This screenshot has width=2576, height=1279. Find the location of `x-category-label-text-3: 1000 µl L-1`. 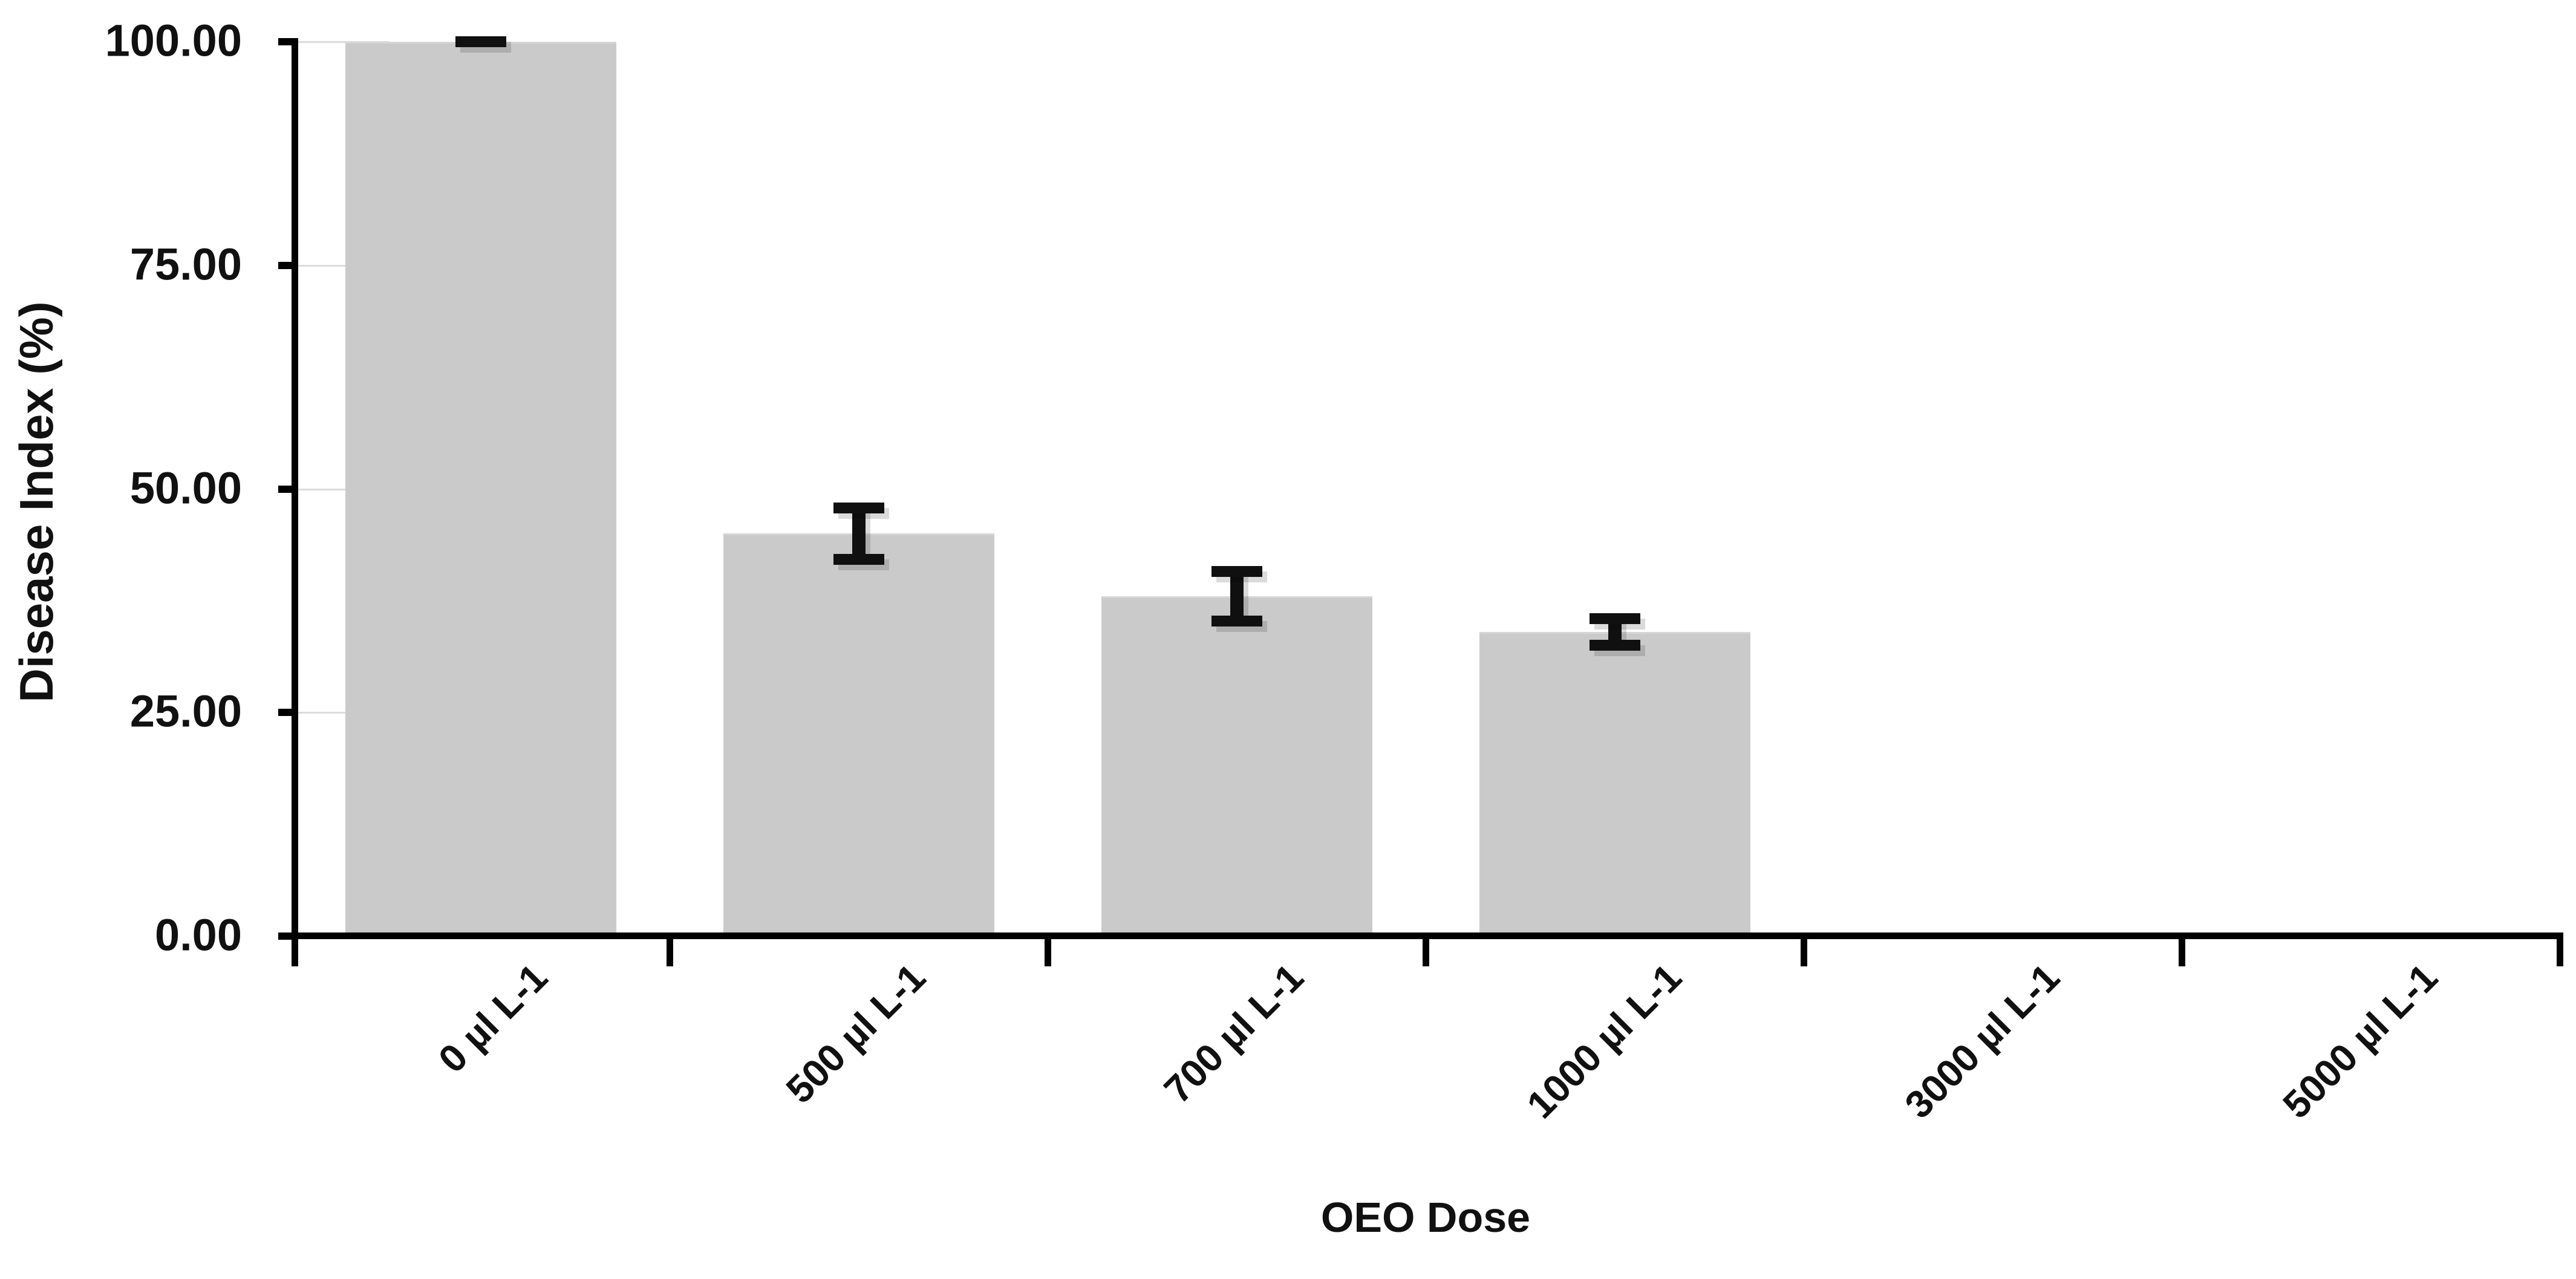

x-category-label-text-3: 1000 µl L-1 is located at coordinates (1604, 1041).